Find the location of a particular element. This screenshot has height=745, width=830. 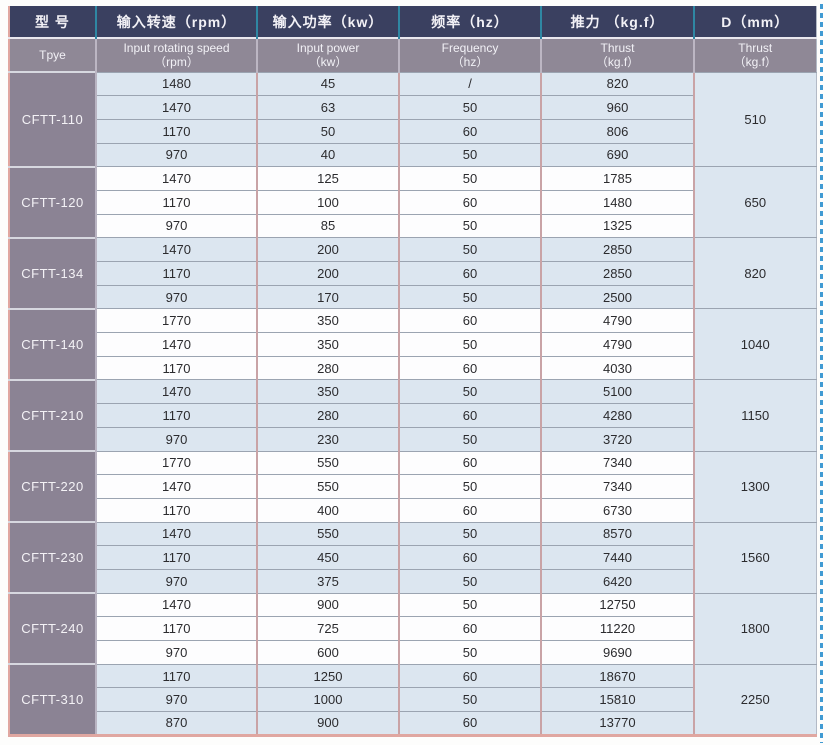

thrust-cell: 3720 is located at coordinates (617, 438).